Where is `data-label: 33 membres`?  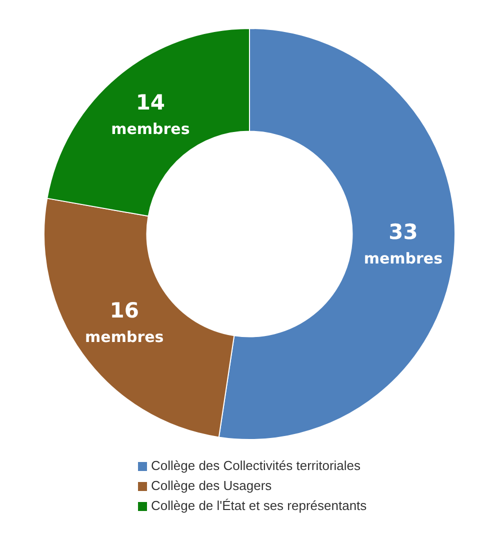
data-label: 33 membres is located at coordinates (403, 244).